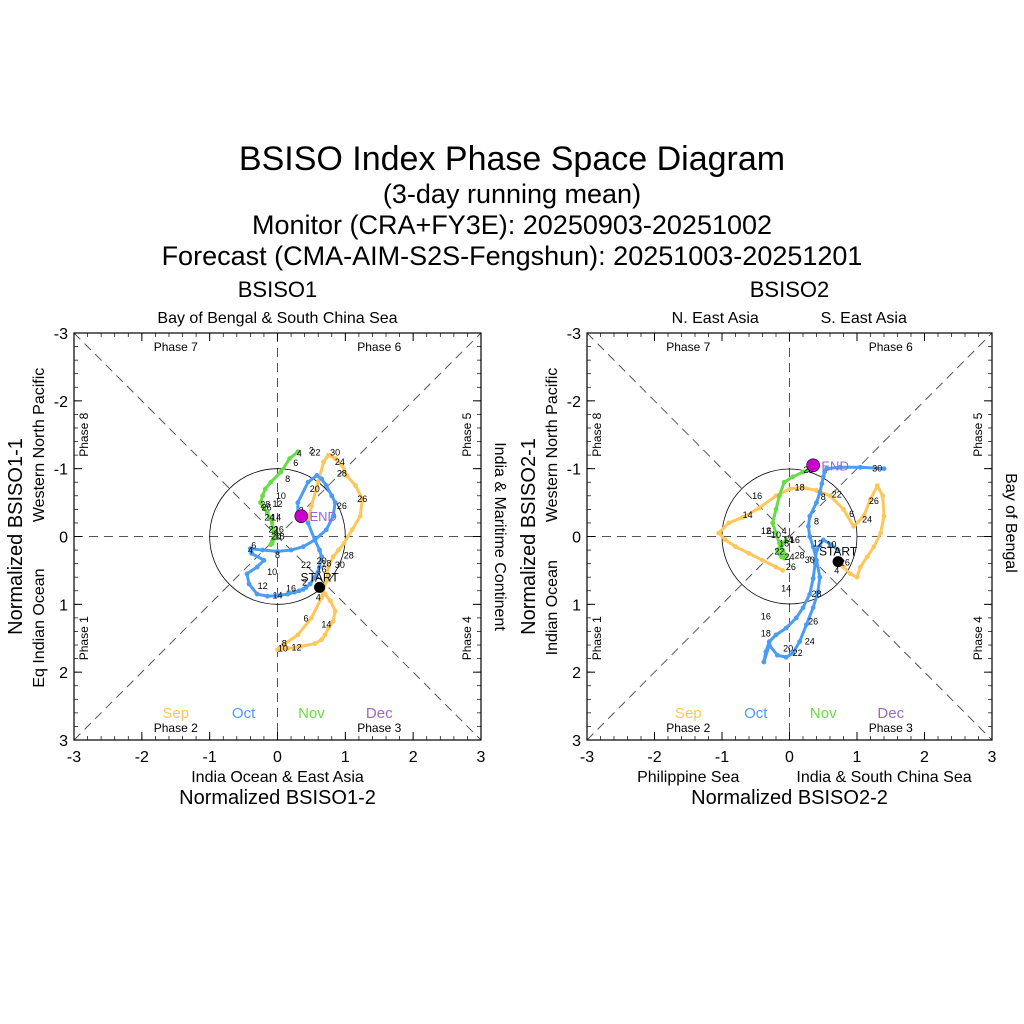 Image resolution: width=1024 pixels, height=1024 pixels. I want to click on figure-subtitle-monitor: Monitor (CRA+FY3E): 20250903-20251002, so click(512, 225).